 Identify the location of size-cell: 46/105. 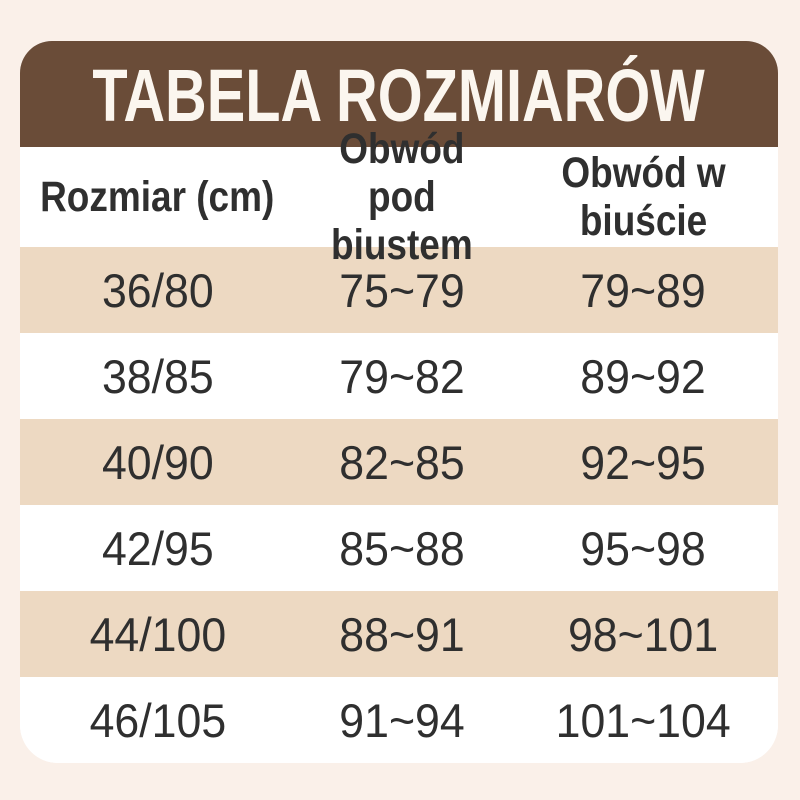
(157, 720).